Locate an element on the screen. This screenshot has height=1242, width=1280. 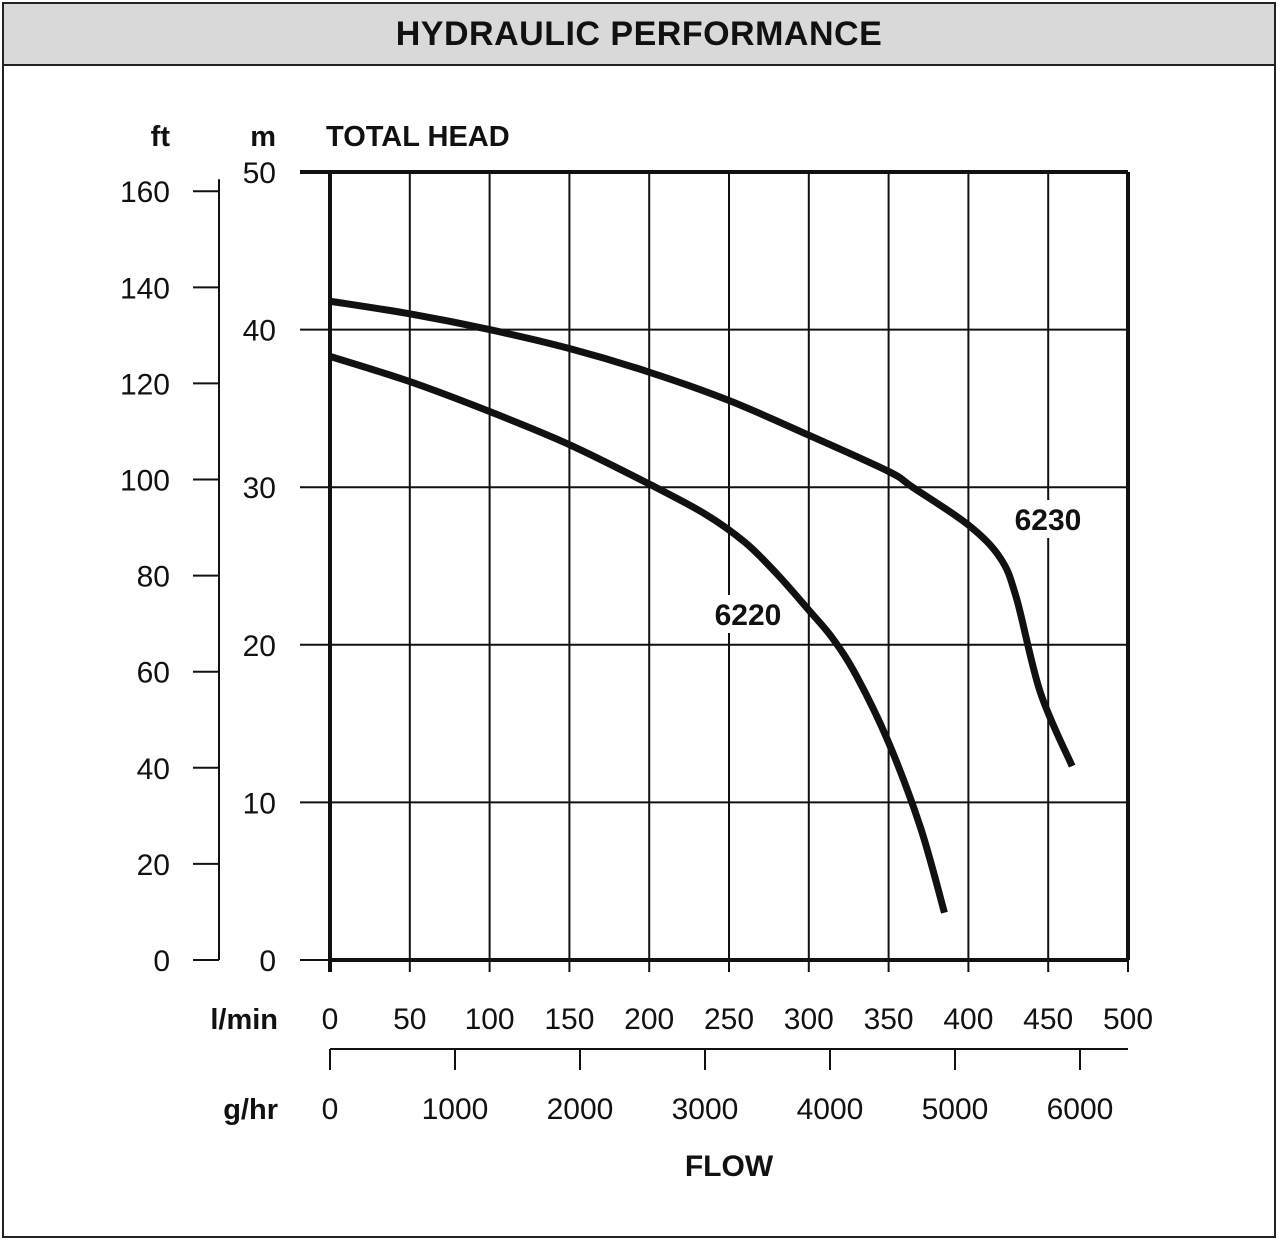
x-axis-title: FLOW is located at coordinates (729, 1166).